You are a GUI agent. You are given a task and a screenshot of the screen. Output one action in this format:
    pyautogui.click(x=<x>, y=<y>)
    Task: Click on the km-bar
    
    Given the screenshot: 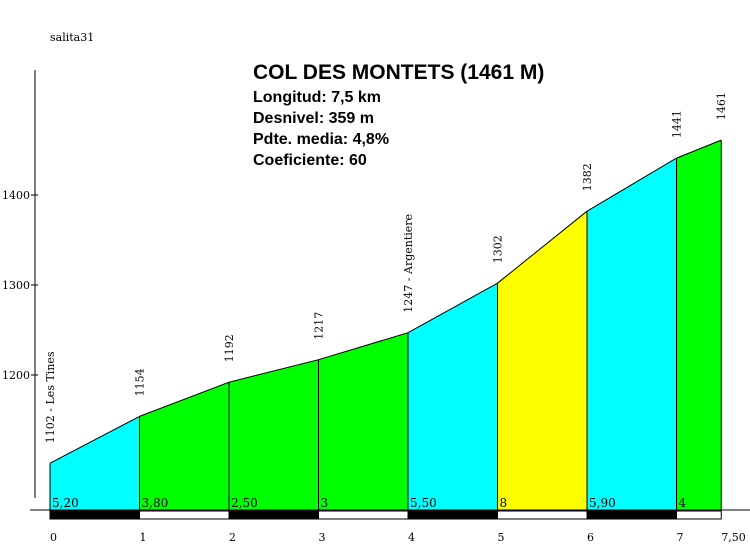 What is the action you would take?
    pyautogui.click(x=385, y=515)
    